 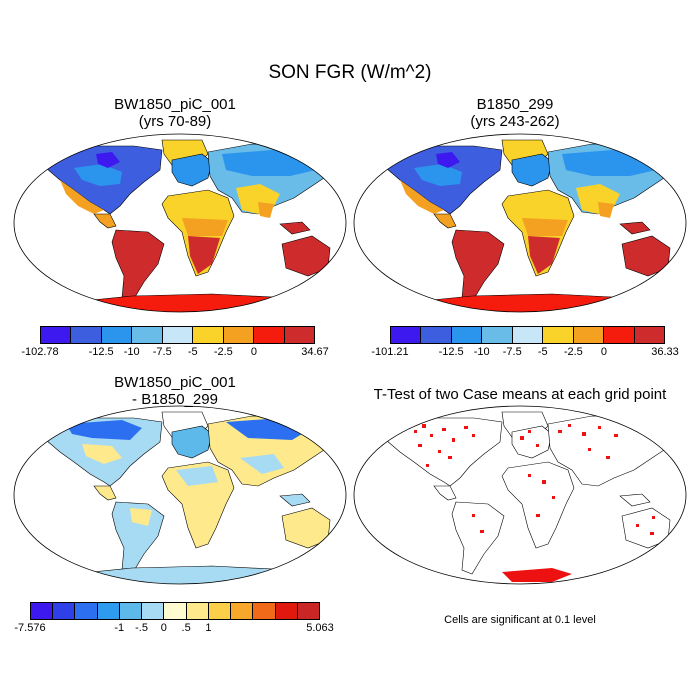 What do you see at coordinates (186, 628) in the screenshot?
I see `colorbar-tick-label: .5` at bounding box center [186, 628].